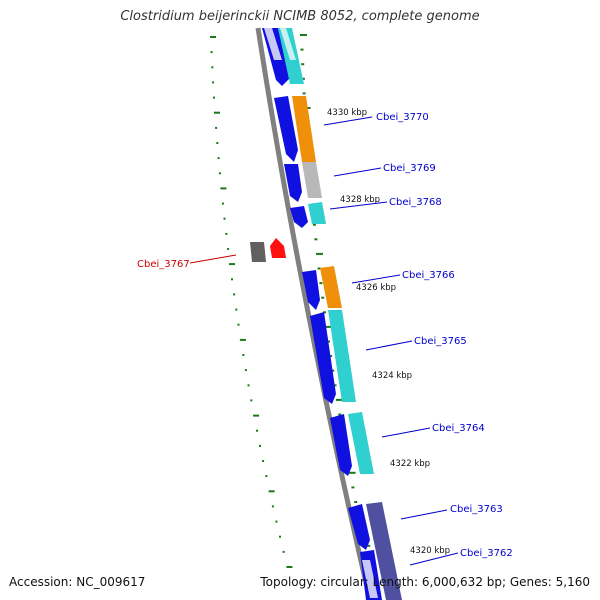  I want to click on kbp-label: 4320 kbp, so click(430, 551).